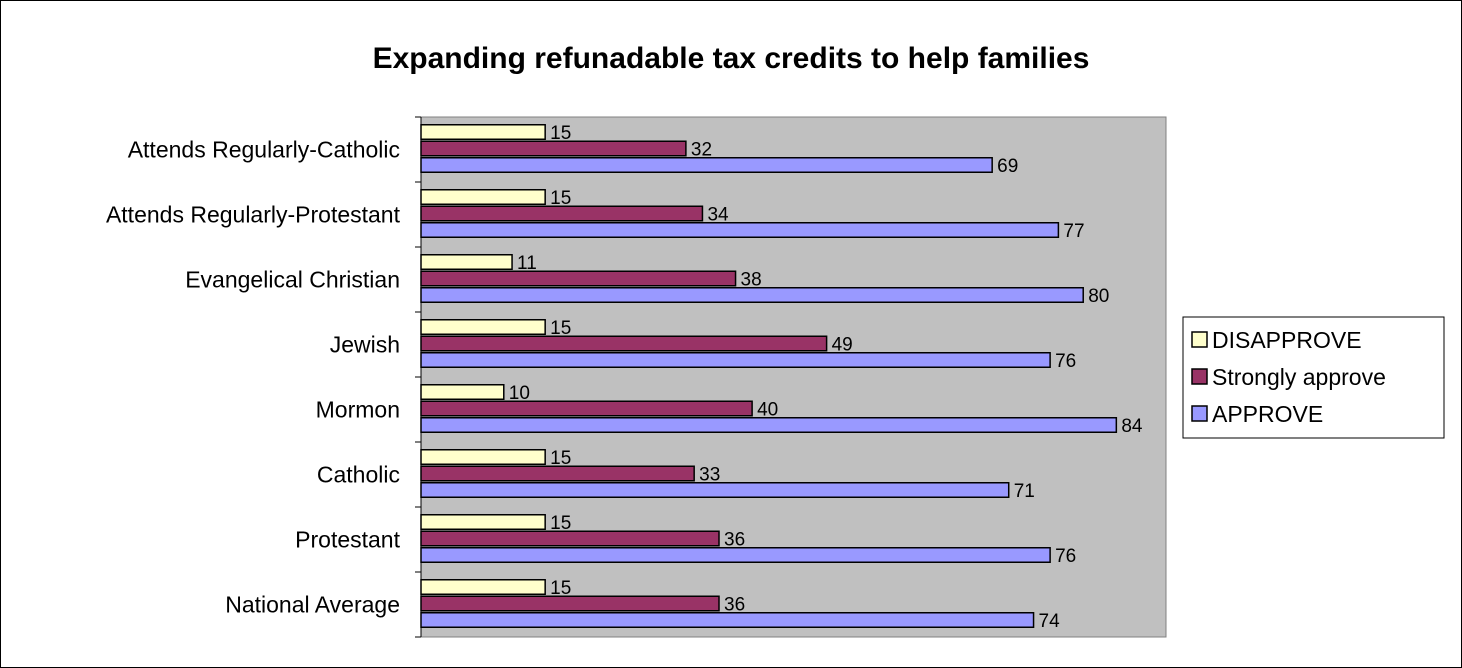 The width and height of the screenshot is (1462, 668). I want to click on data-label: 11, so click(527, 263).